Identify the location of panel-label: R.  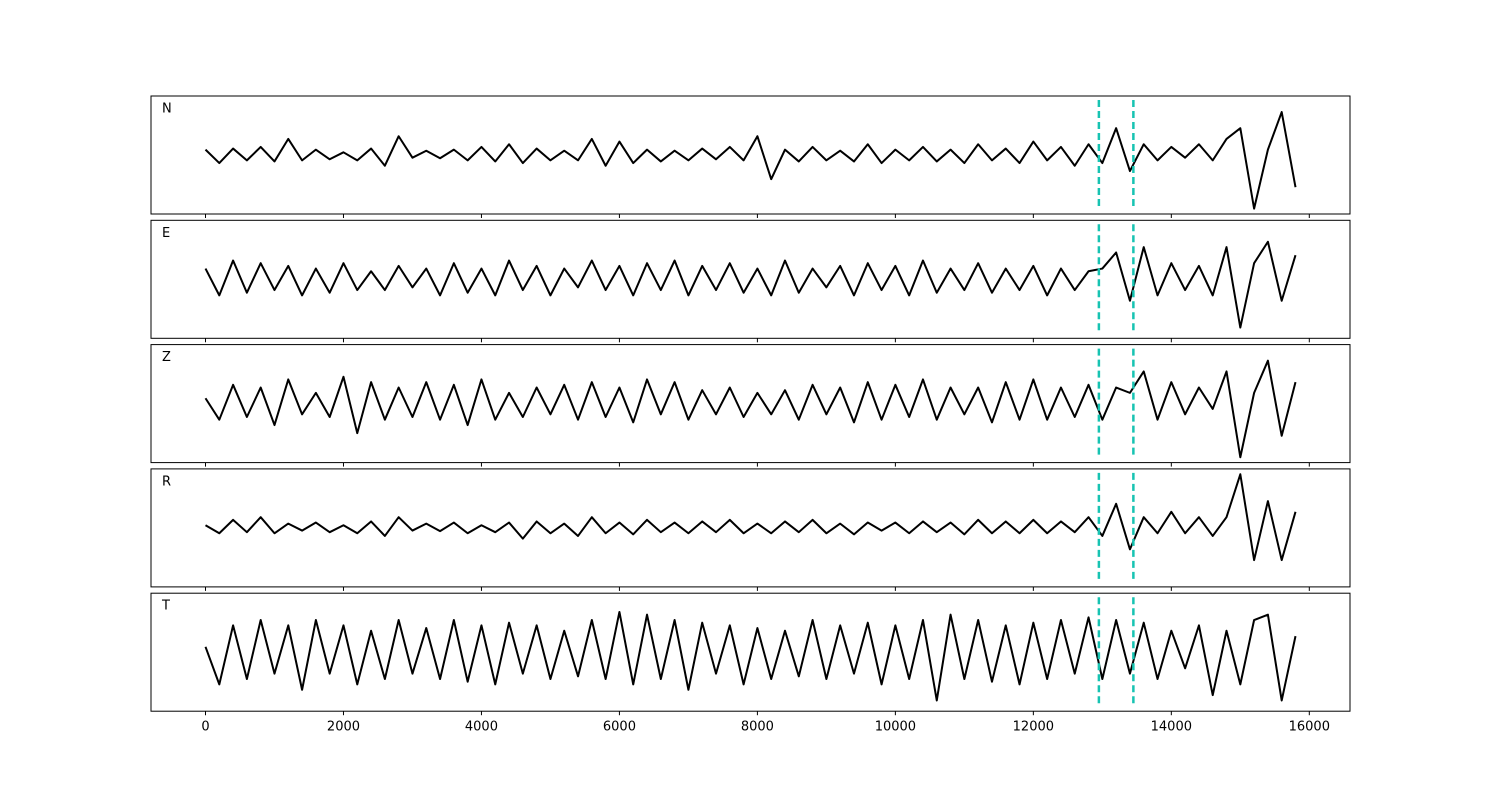
(166, 481).